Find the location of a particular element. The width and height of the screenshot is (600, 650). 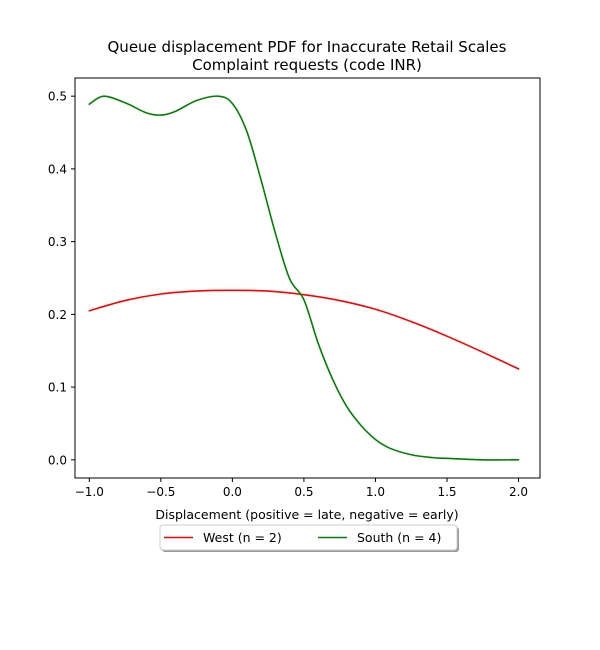

y-tick-label: 0.1 is located at coordinates (57, 388).